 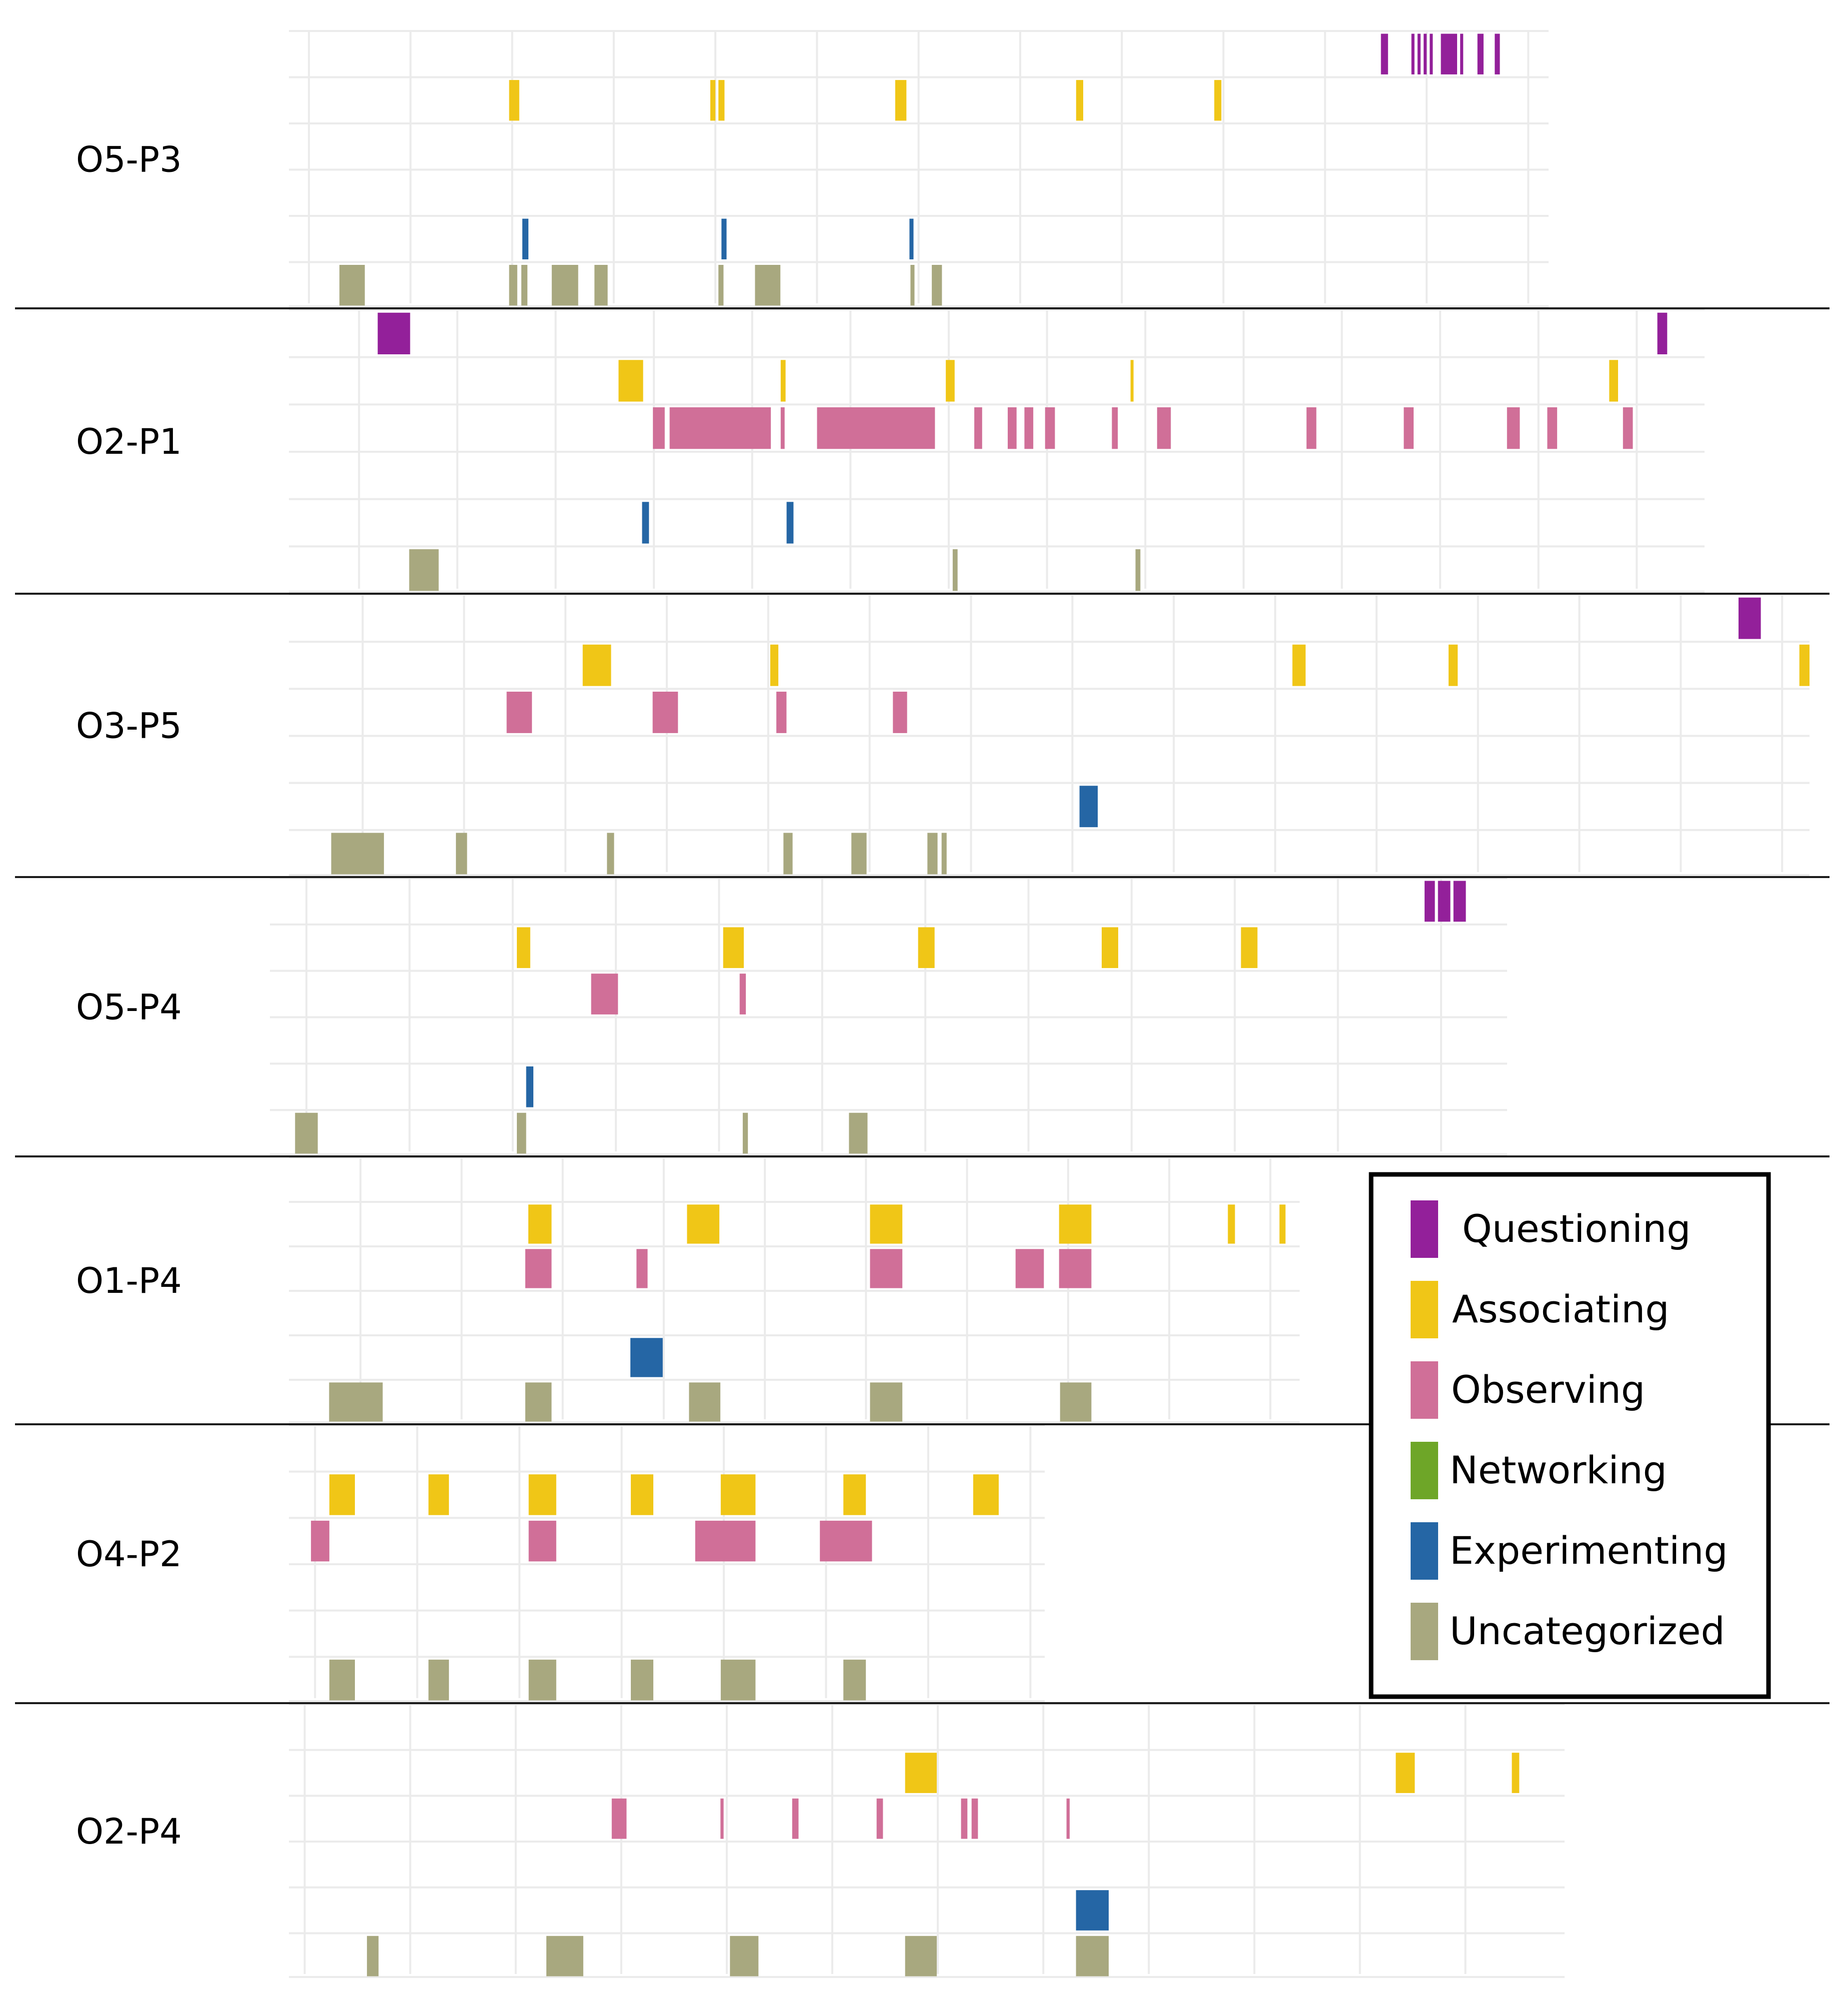 What do you see at coordinates (792, 1016) in the screenshot?
I see `panel-o5-p4: O5-P4` at bounding box center [792, 1016].